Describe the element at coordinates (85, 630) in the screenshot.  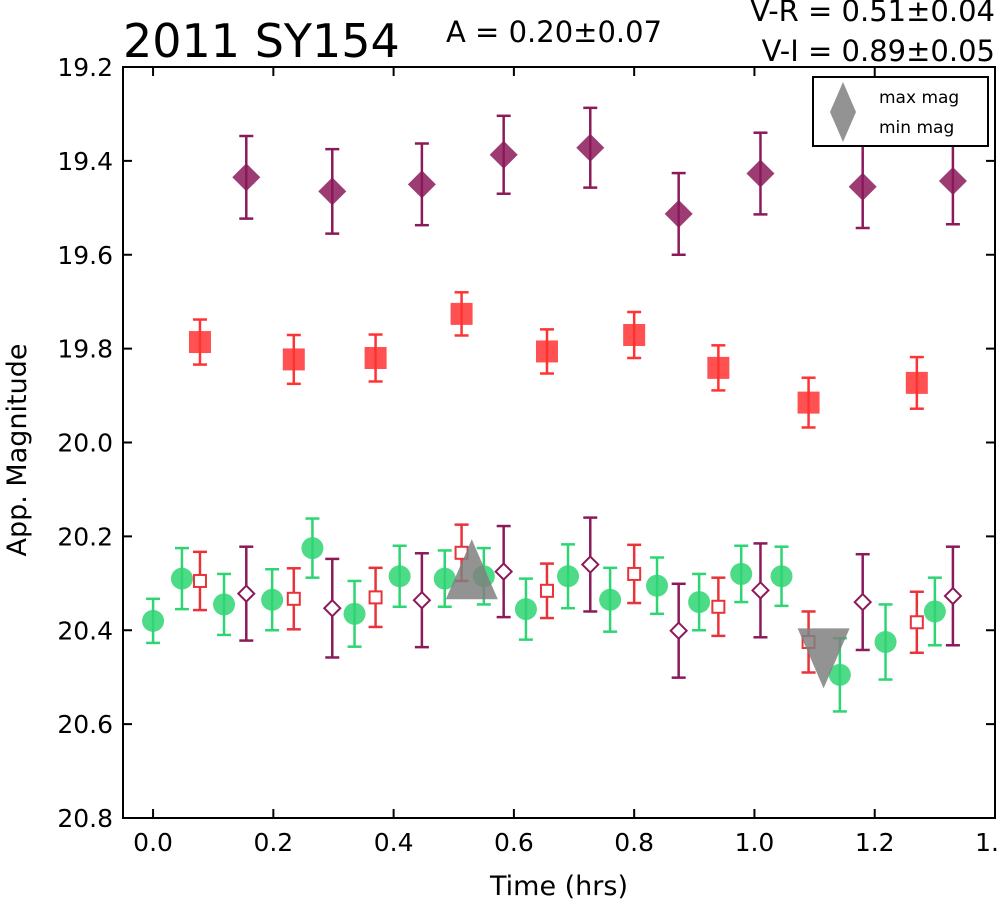
I see `y-tick-label: 20.4` at that location.